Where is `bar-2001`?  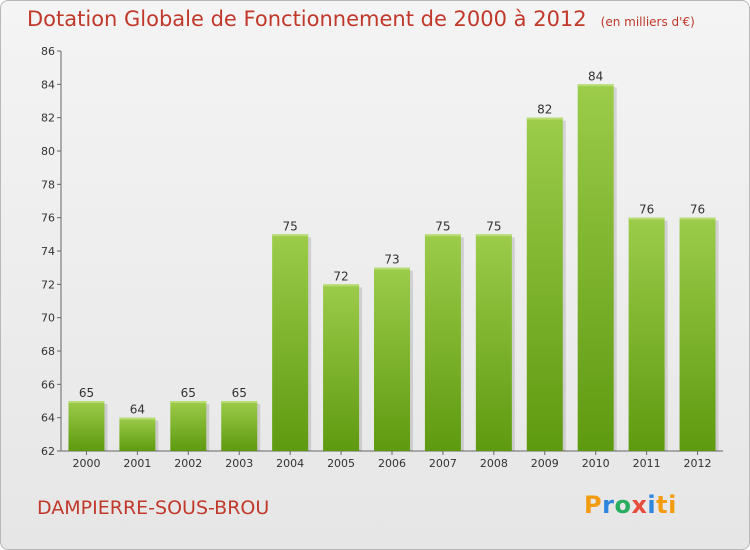 bar-2001 is located at coordinates (137, 434).